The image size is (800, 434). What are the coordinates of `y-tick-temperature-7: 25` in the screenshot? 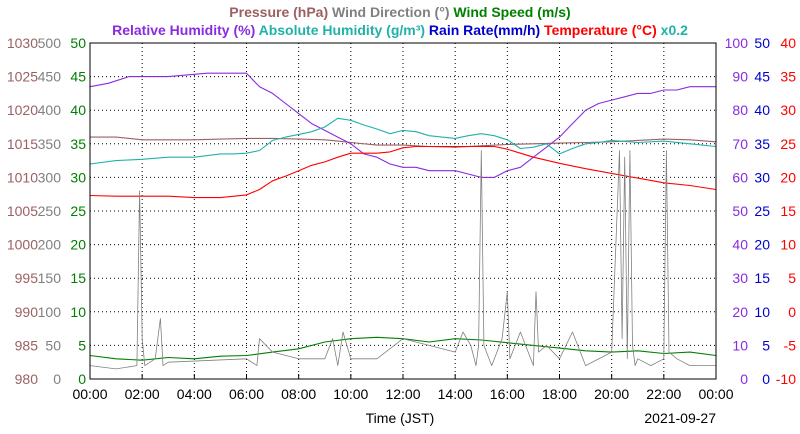 It's located at (788, 144).